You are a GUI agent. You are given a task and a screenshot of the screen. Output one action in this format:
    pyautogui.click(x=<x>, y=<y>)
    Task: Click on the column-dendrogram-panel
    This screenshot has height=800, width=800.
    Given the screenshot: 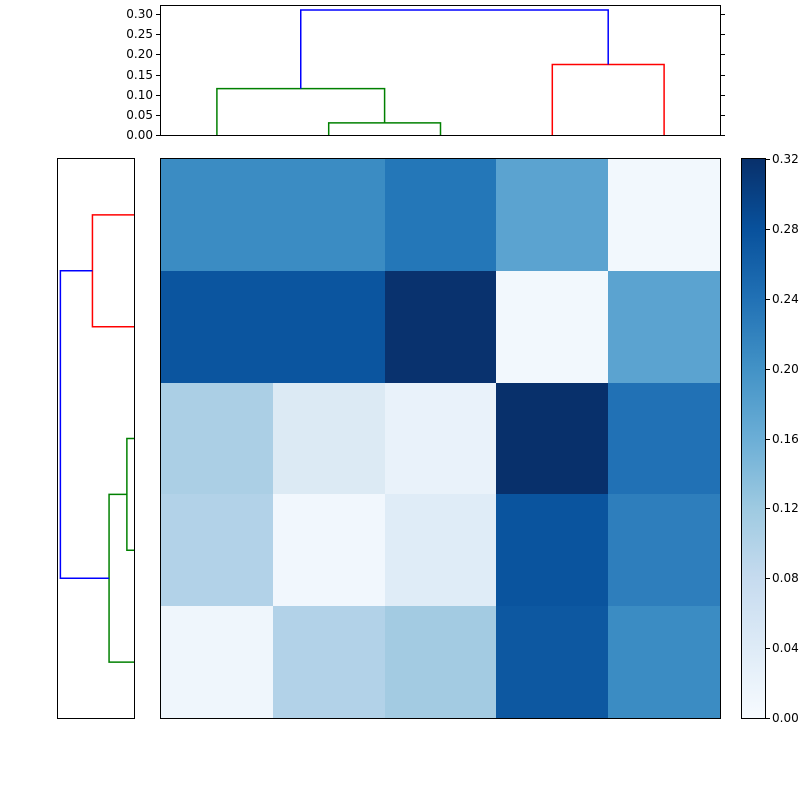 What is the action you would take?
    pyautogui.click(x=440, y=70)
    